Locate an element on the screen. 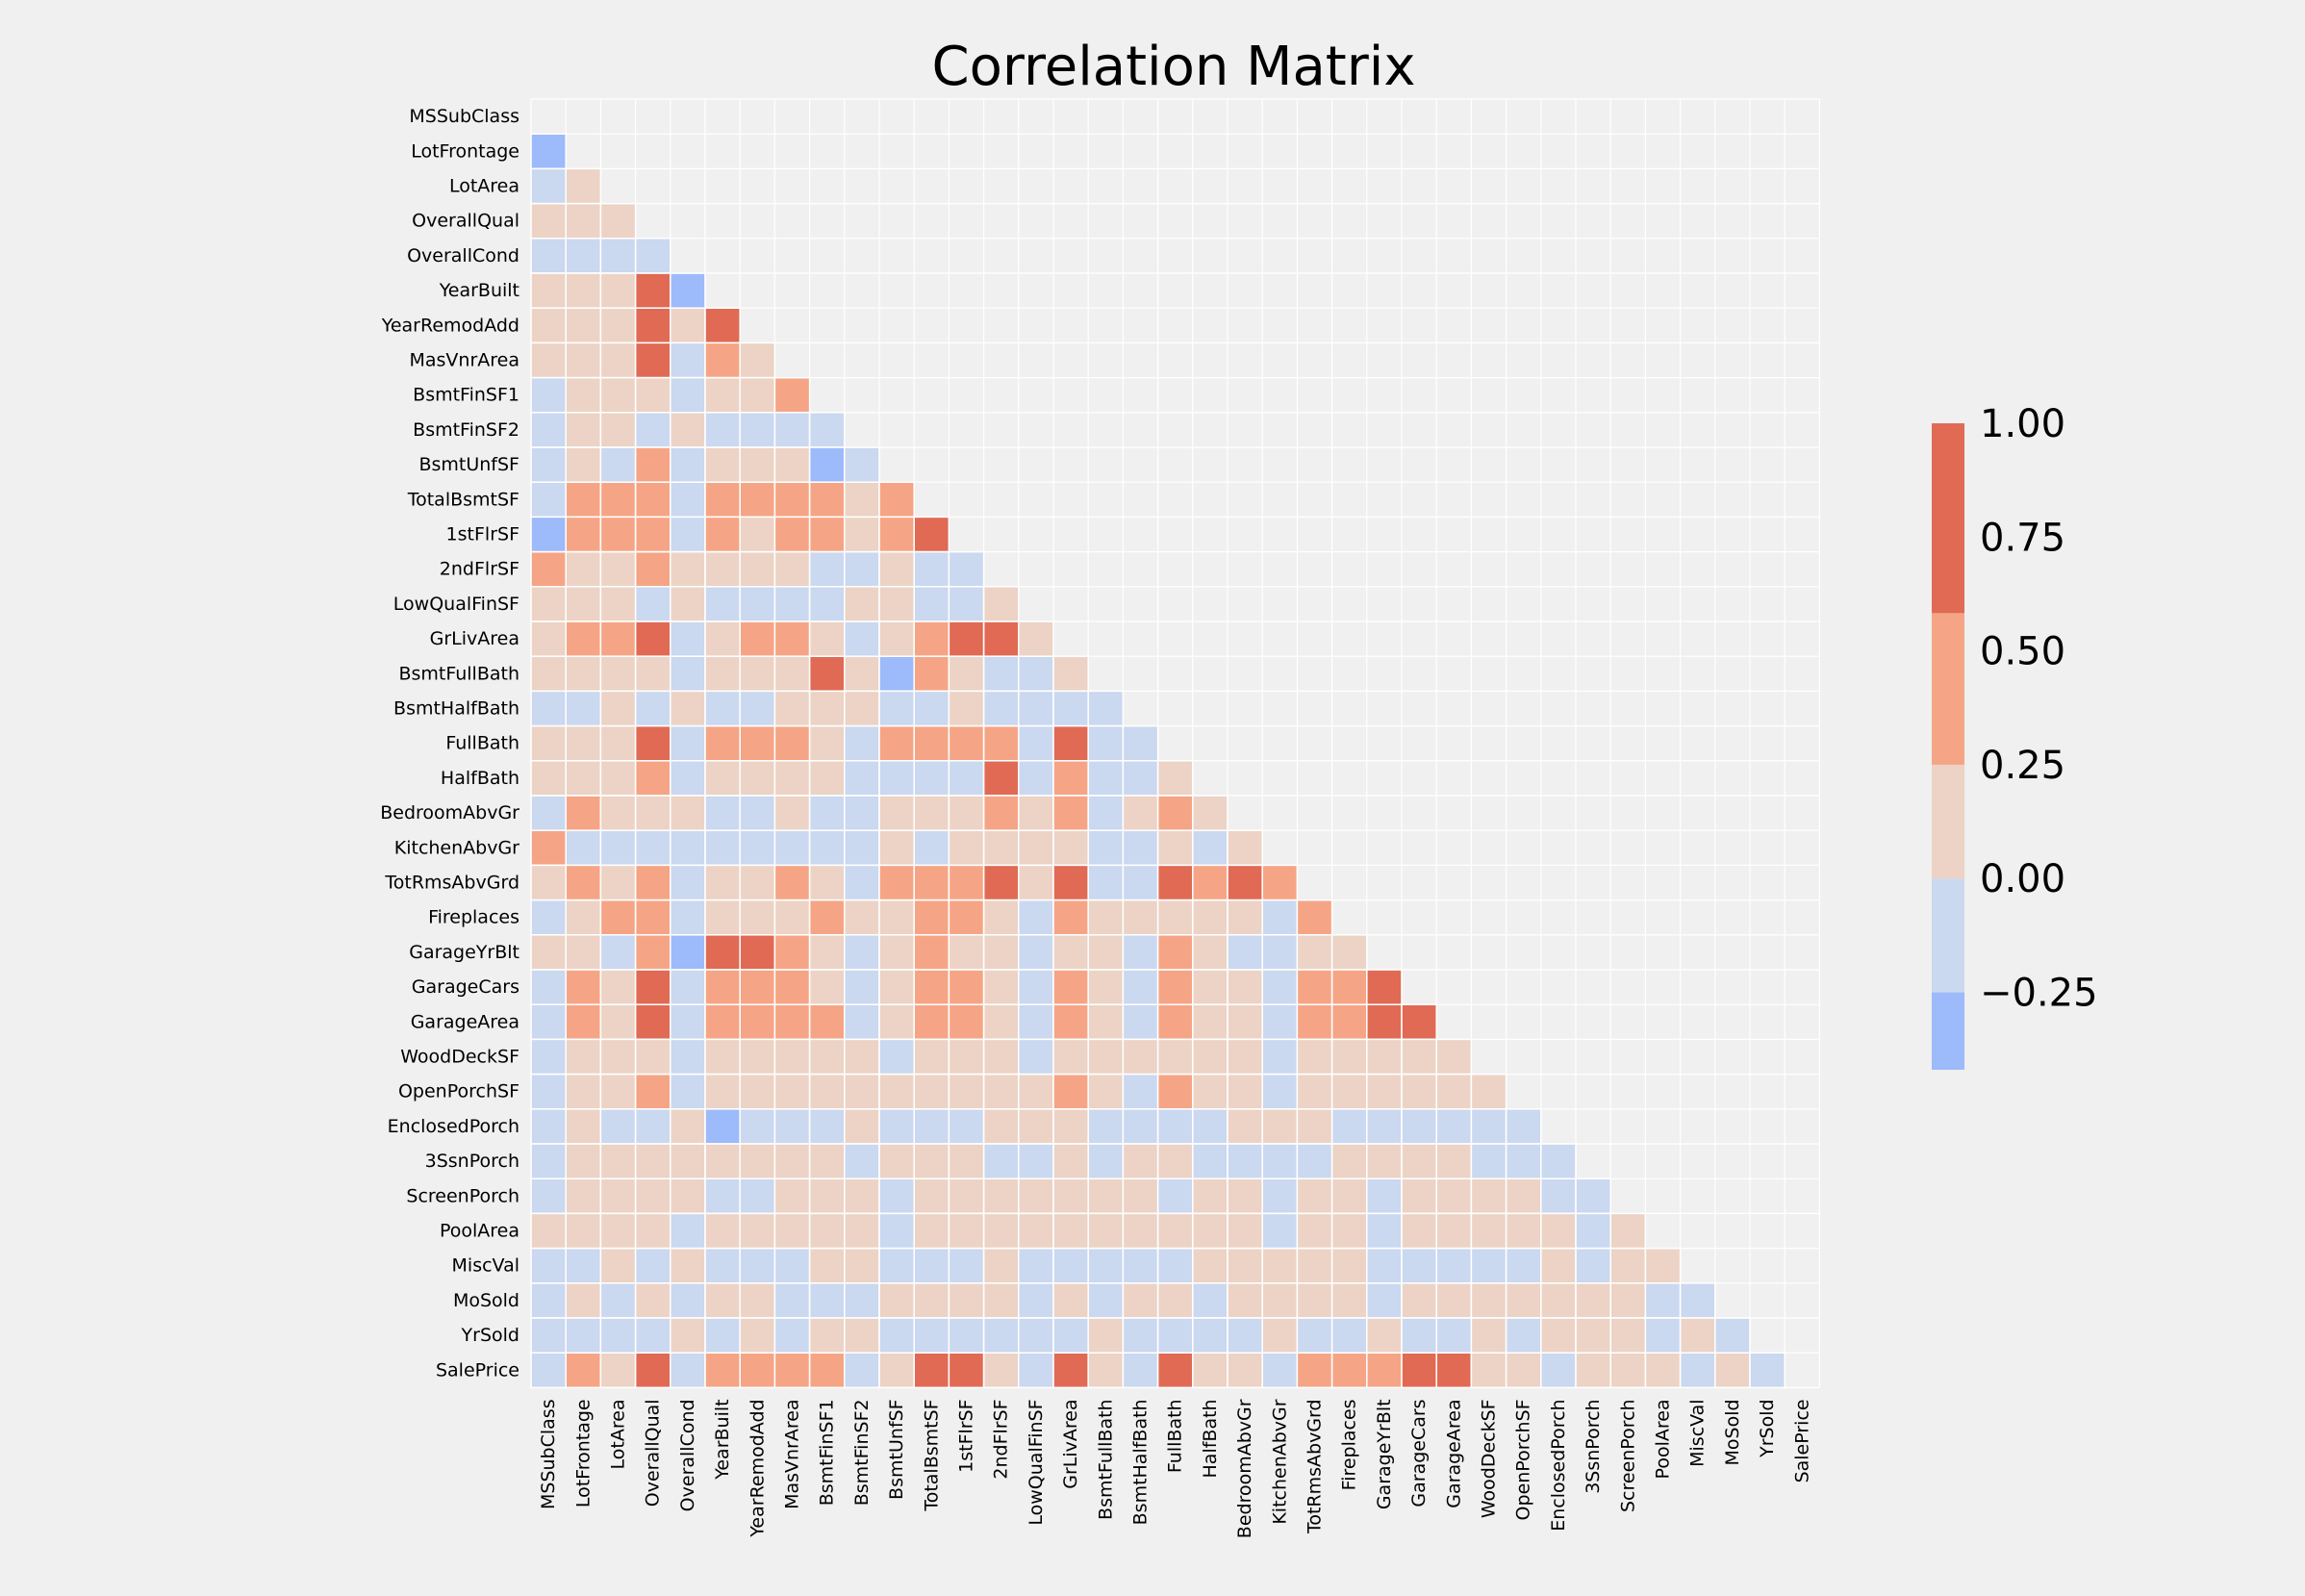 This screenshot has height=1596, width=2305. heatmap-cell: EnclosedPorch / GrLivArea: 0.1 is located at coordinates (1070, 1126).